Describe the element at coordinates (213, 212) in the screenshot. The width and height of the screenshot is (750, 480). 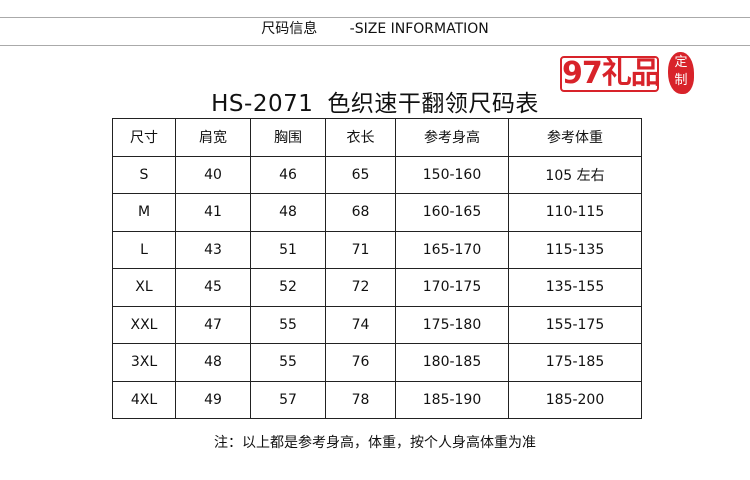
I see `table-cell: 41` at that location.